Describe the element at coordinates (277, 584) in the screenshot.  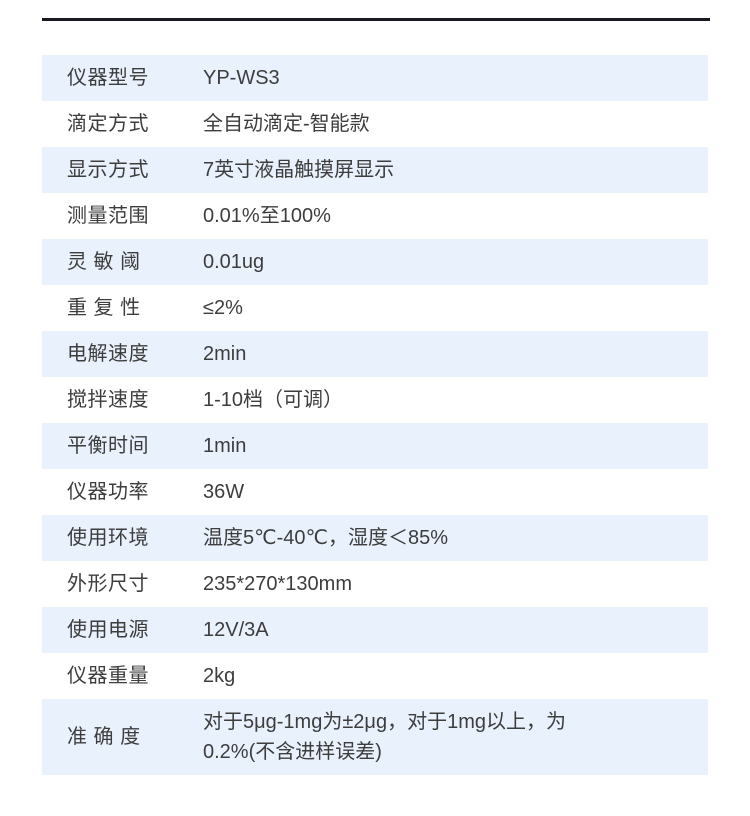
I see `spec-value: 235*270*130mm` at that location.